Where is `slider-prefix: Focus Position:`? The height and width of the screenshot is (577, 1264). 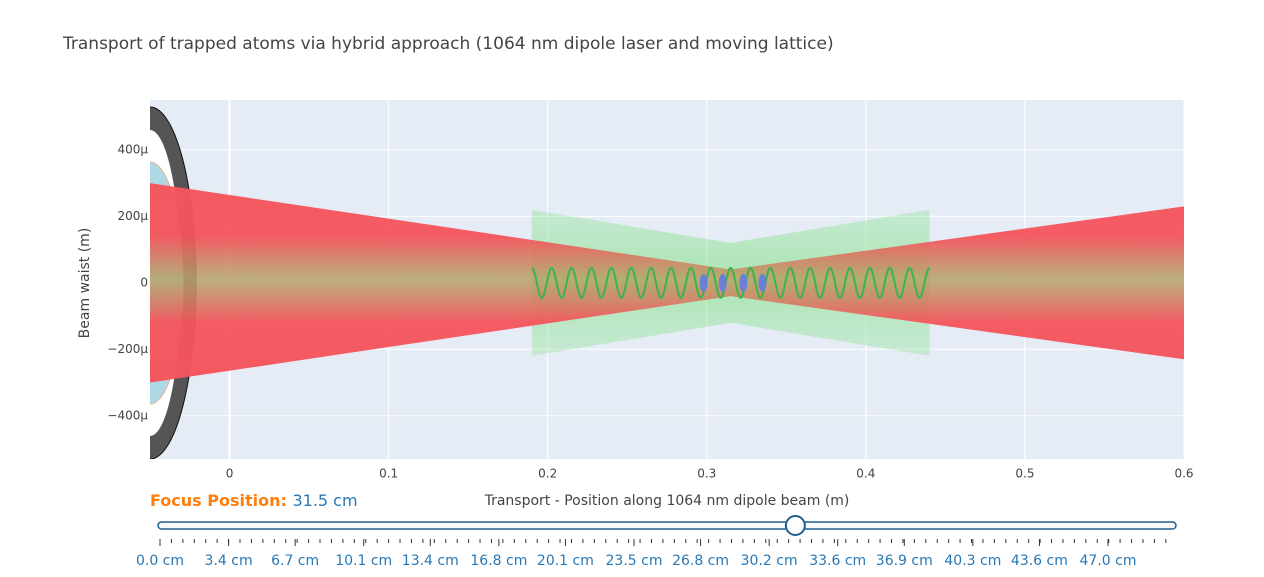
slider-prefix: Focus Position: is located at coordinates (221, 500).